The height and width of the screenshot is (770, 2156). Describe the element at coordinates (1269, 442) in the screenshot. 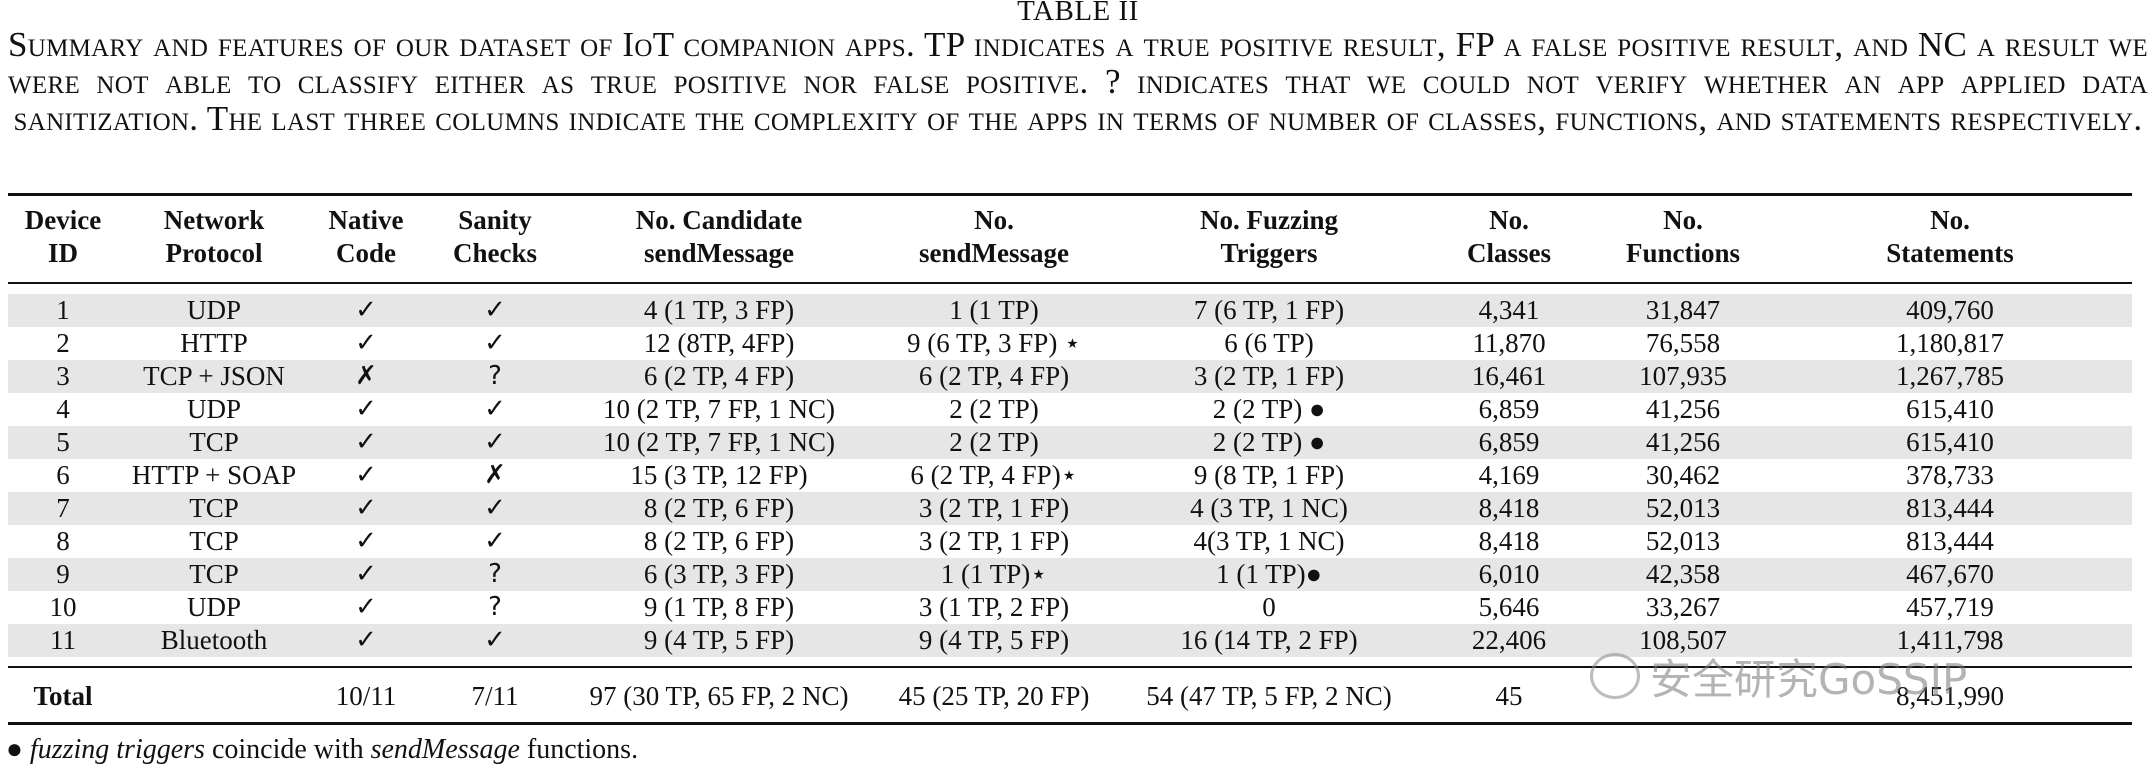

I see `cell-triggers: 2 (2 TP) ●` at that location.